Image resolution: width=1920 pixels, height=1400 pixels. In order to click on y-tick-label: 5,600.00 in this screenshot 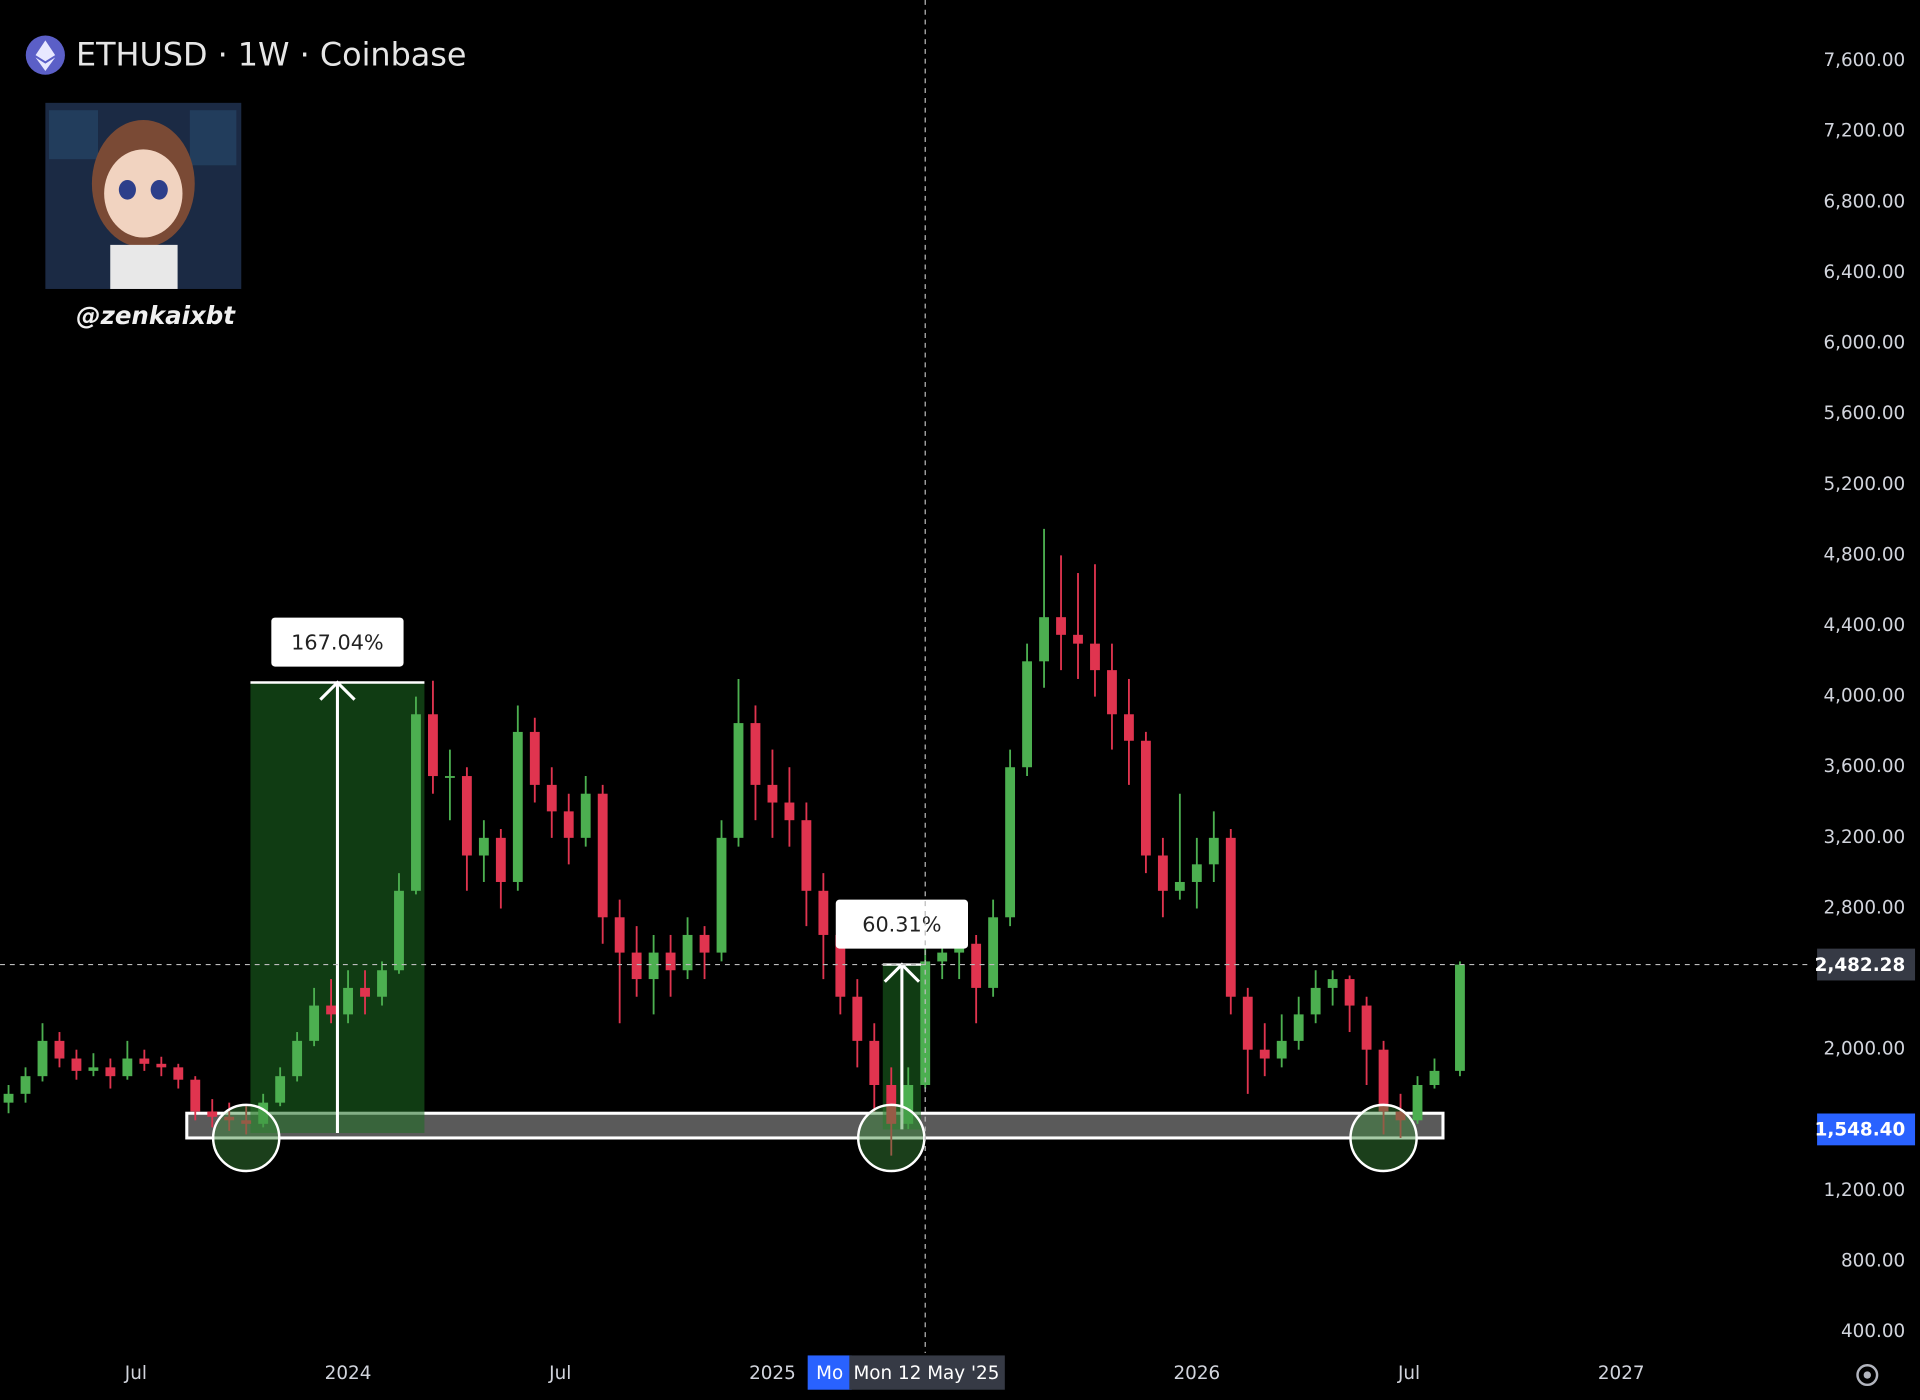, I will do `click(1864, 413)`.